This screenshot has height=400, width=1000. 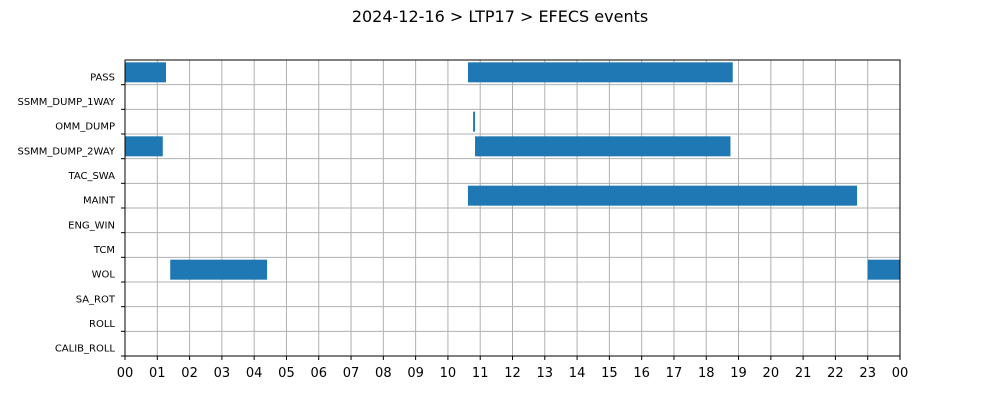 I want to click on x-tick-label: 16, so click(x=641, y=373).